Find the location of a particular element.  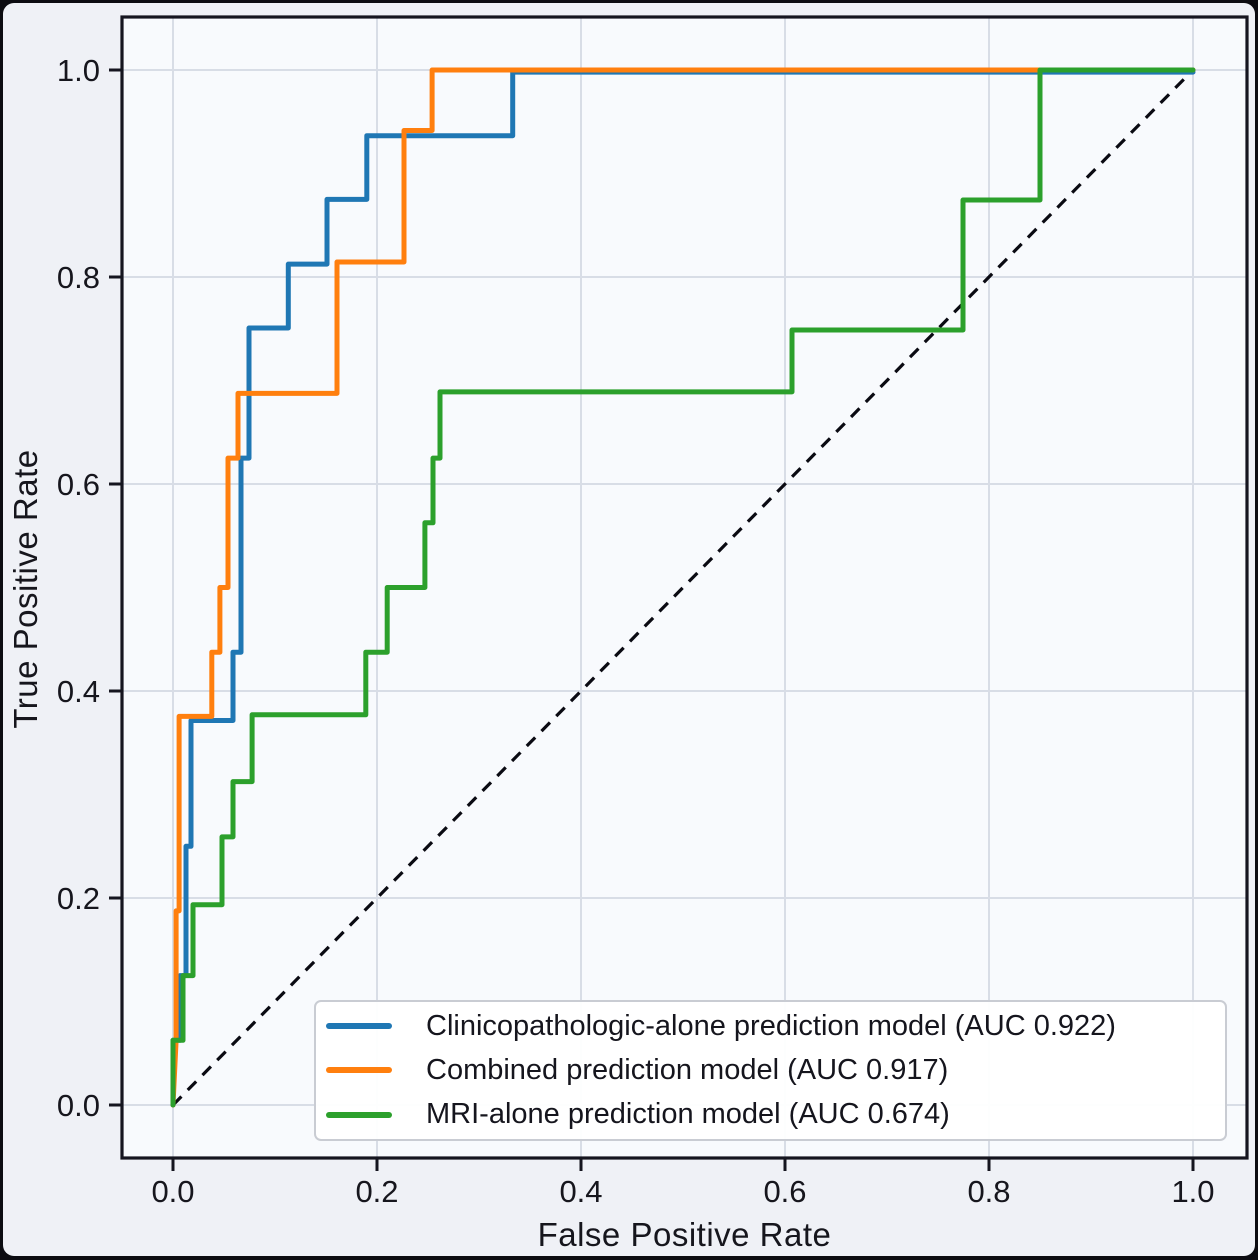

y-tick-label: 0.2 is located at coordinates (78, 898).